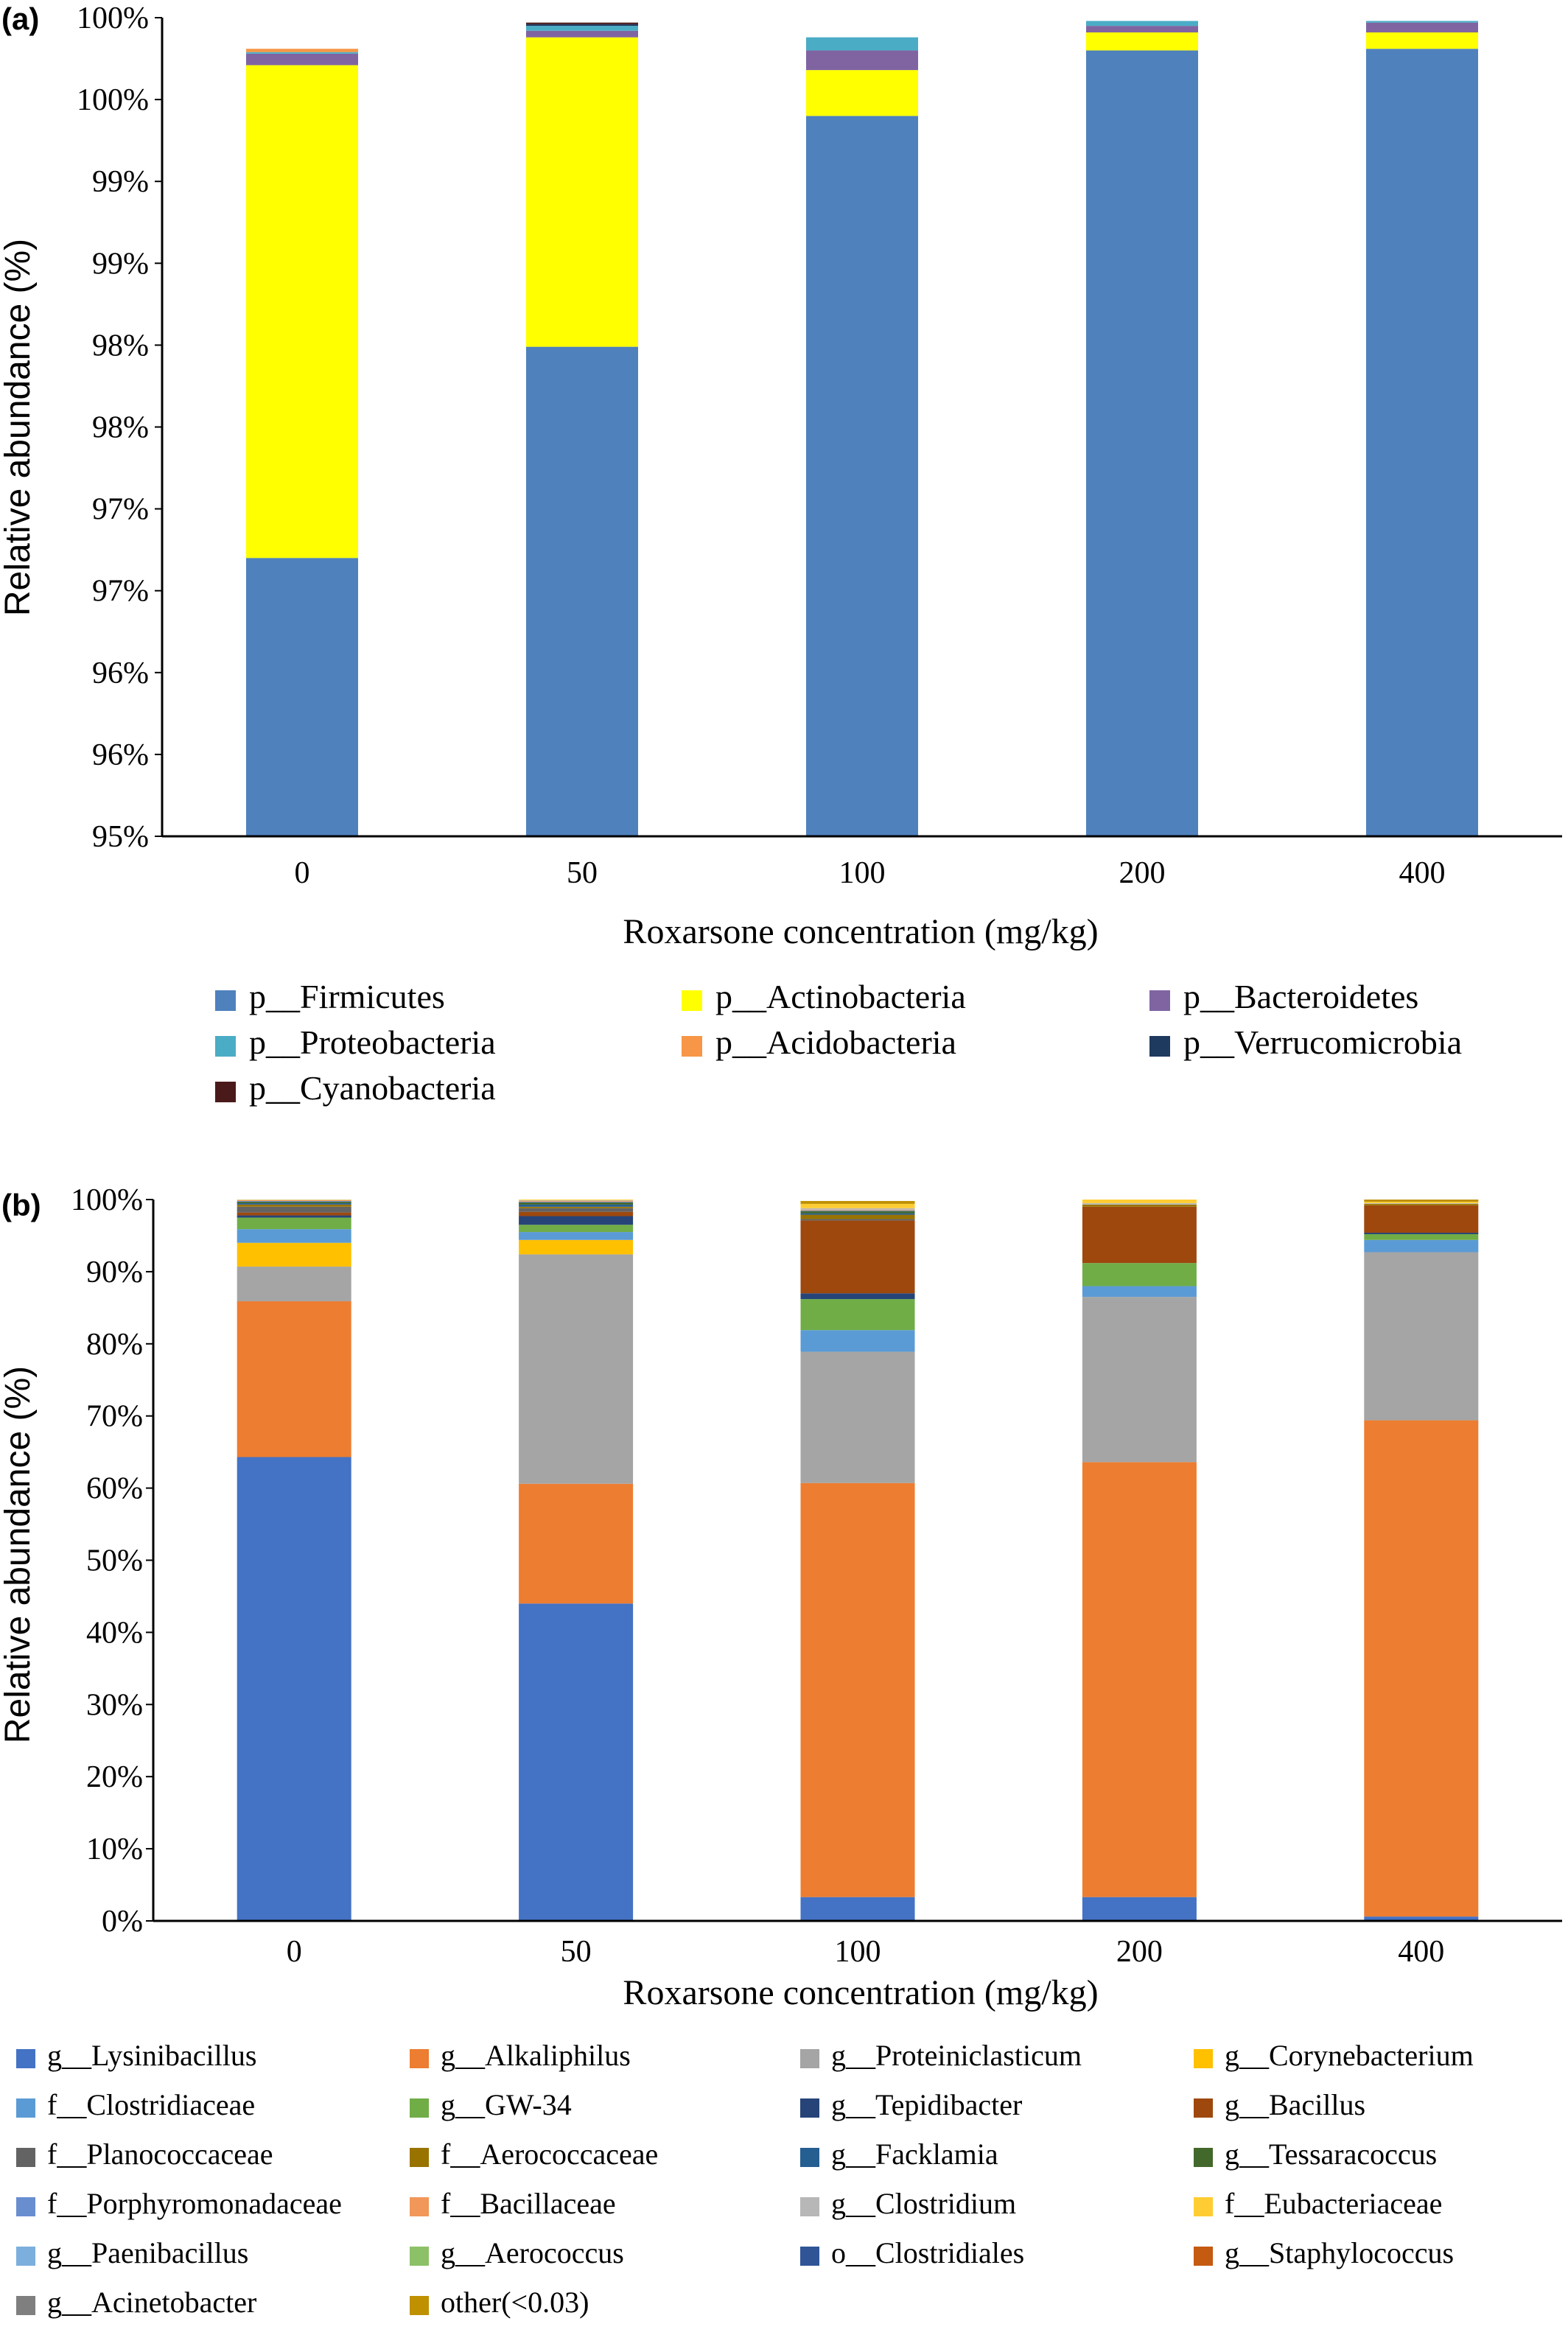 This screenshot has height=2335, width=1568. What do you see at coordinates (25, 2305) in the screenshot?
I see `legend-swatch-g-acinetobacter` at bounding box center [25, 2305].